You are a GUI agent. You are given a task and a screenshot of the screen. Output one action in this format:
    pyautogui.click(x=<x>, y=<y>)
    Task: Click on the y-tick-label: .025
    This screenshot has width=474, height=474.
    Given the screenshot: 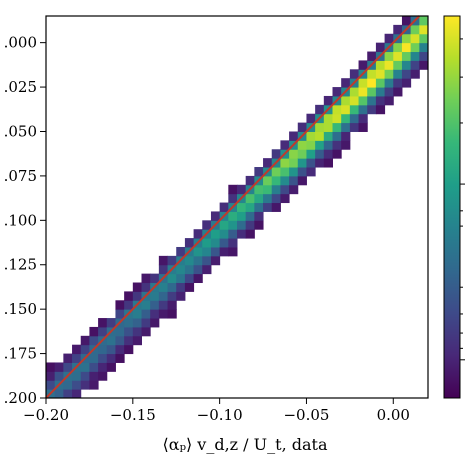 What is the action you would take?
    pyautogui.click(x=20, y=87)
    